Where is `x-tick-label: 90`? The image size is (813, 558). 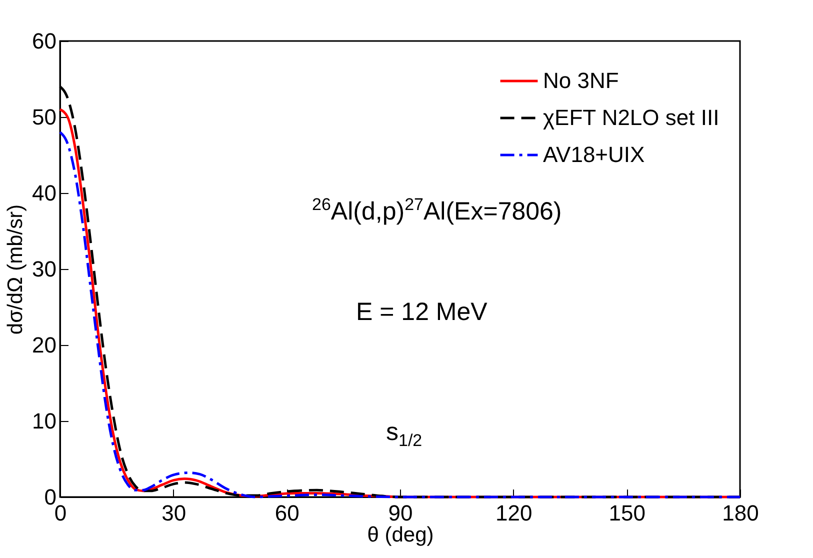
x-tick-label: 90 is located at coordinates (400, 513).